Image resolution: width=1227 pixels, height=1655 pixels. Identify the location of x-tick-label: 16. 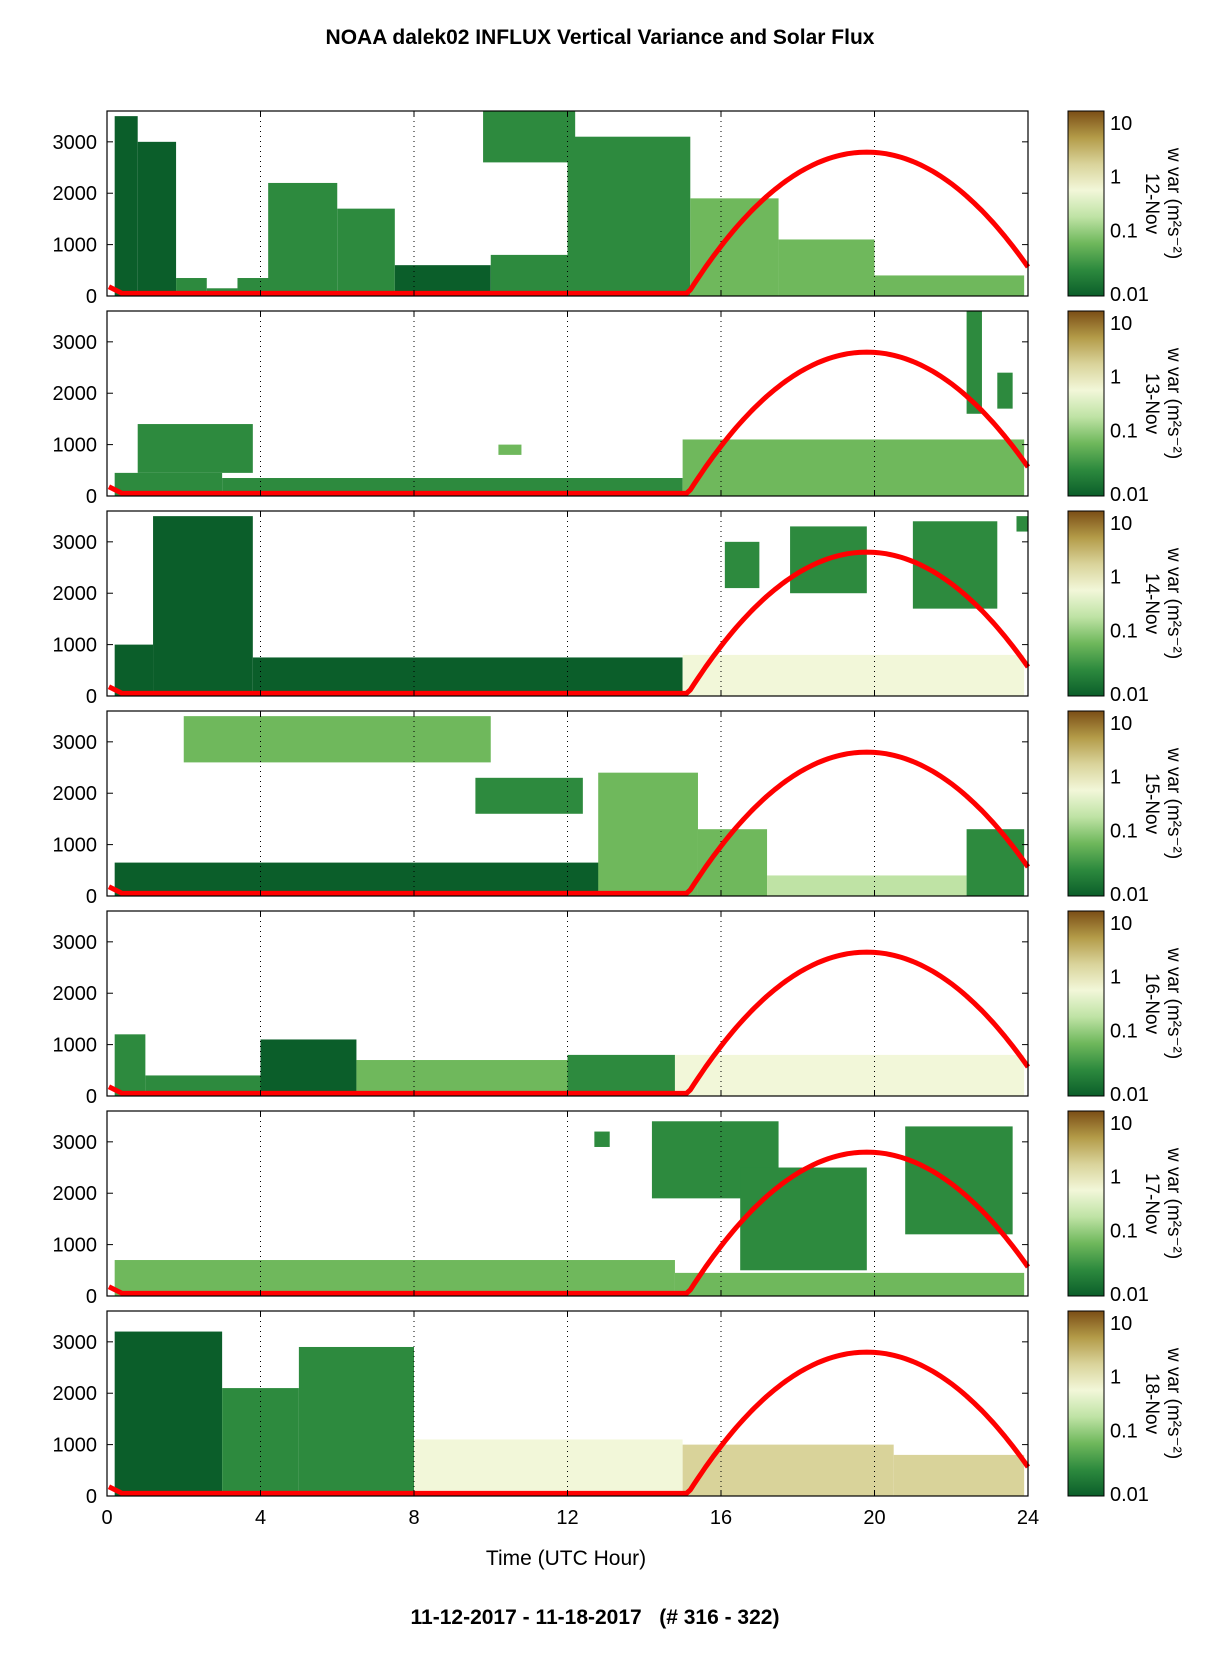
(721, 1518).